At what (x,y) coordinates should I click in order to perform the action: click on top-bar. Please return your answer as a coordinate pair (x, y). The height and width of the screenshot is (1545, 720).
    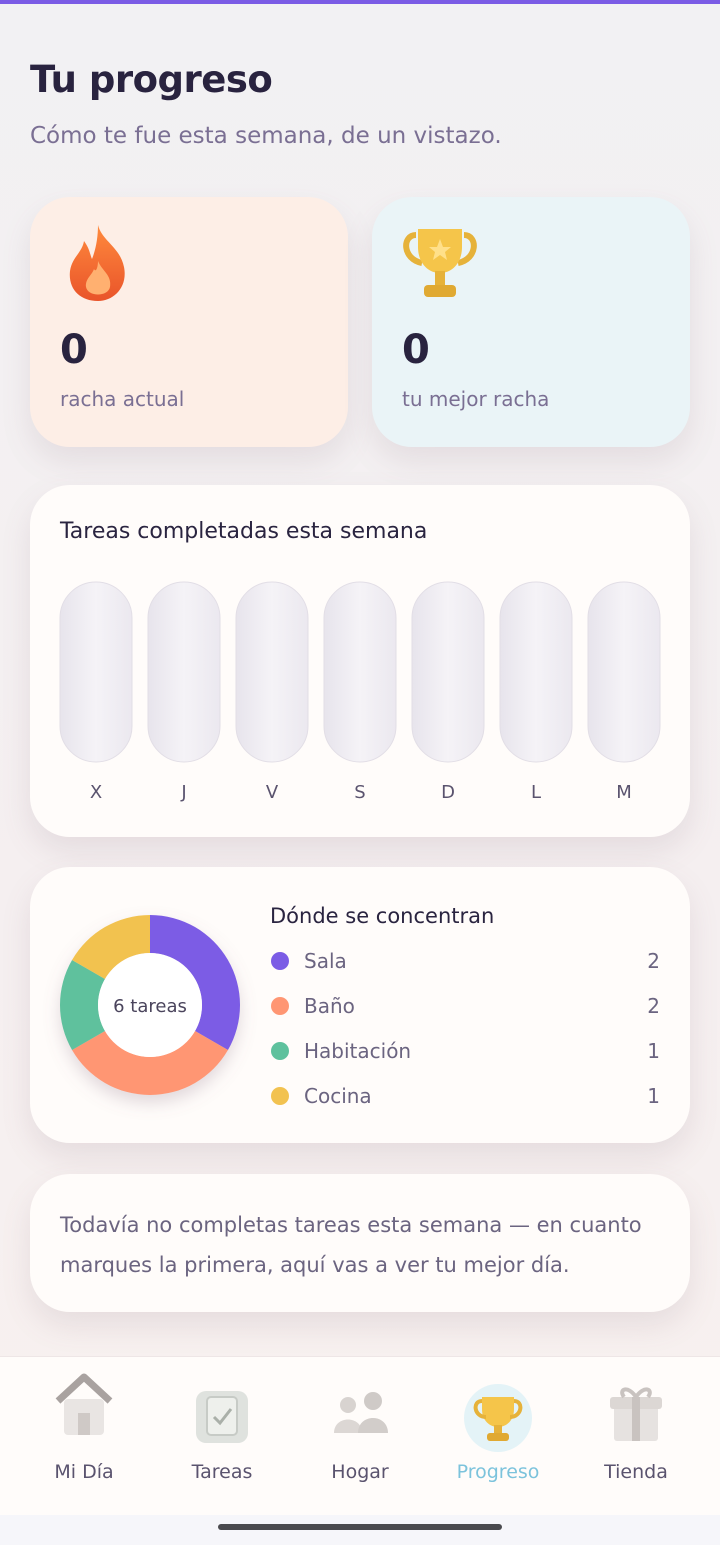
    Looking at the image, I should click on (360, 2).